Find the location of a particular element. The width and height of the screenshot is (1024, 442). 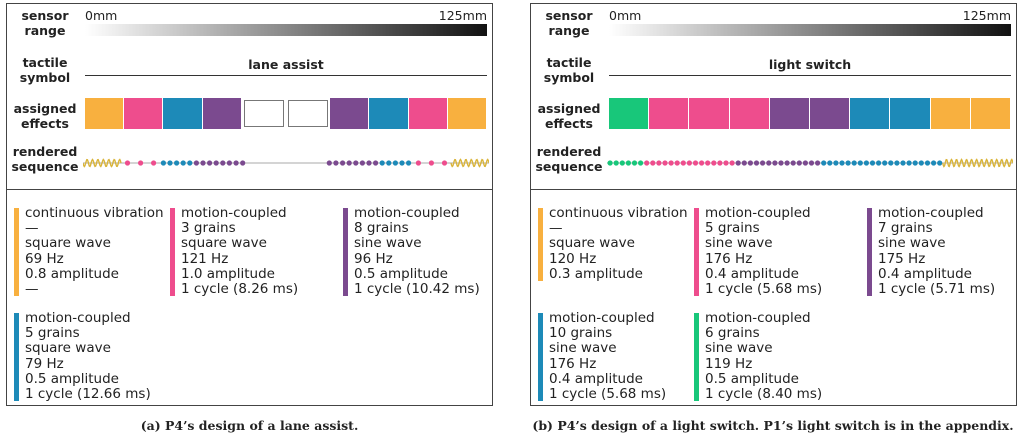

row-label-rendered-sequence: rendered sequence is located at coordinates (569, 159).